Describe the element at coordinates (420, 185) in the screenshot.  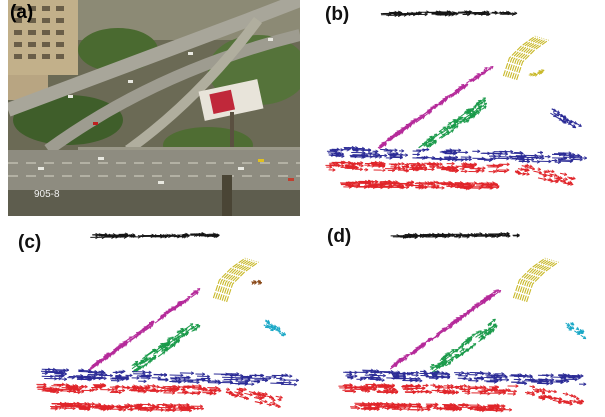
I see `panel-b-red-cluster-lower` at that location.